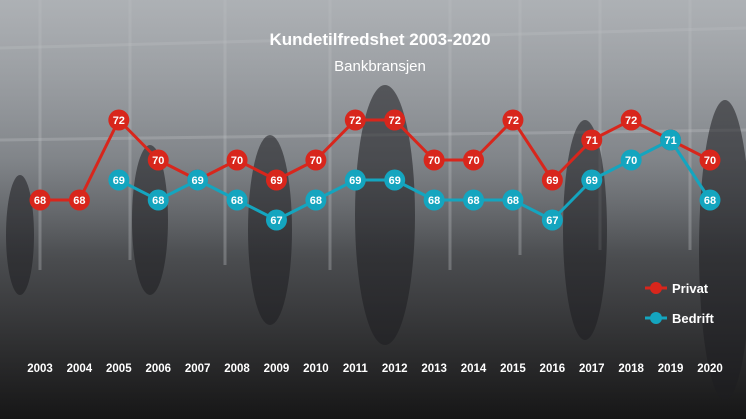 The image size is (746, 419). What do you see at coordinates (592, 369) in the screenshot?
I see `x-tick-label: 2017` at bounding box center [592, 369].